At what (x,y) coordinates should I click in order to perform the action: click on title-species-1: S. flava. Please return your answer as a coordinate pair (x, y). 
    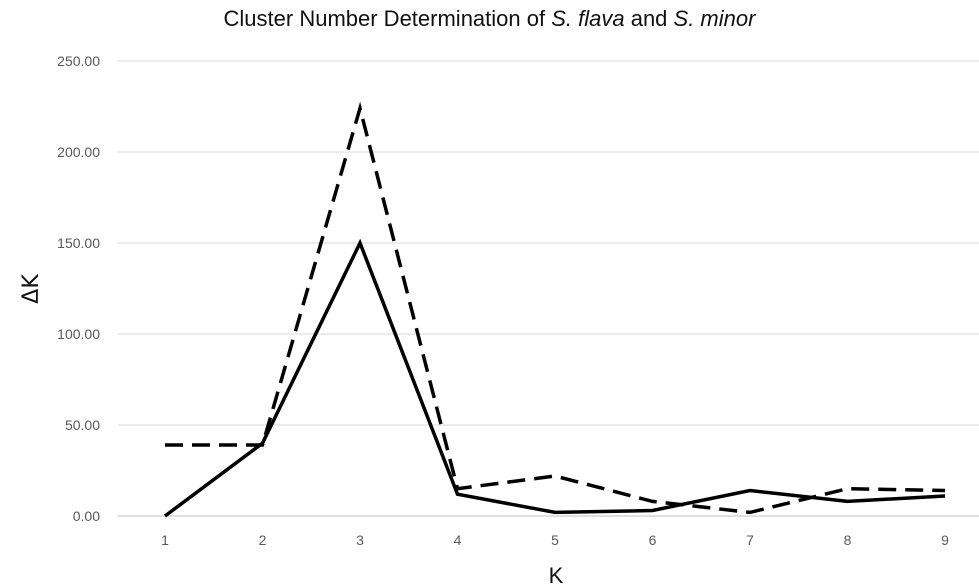
    Looking at the image, I should click on (588, 18).